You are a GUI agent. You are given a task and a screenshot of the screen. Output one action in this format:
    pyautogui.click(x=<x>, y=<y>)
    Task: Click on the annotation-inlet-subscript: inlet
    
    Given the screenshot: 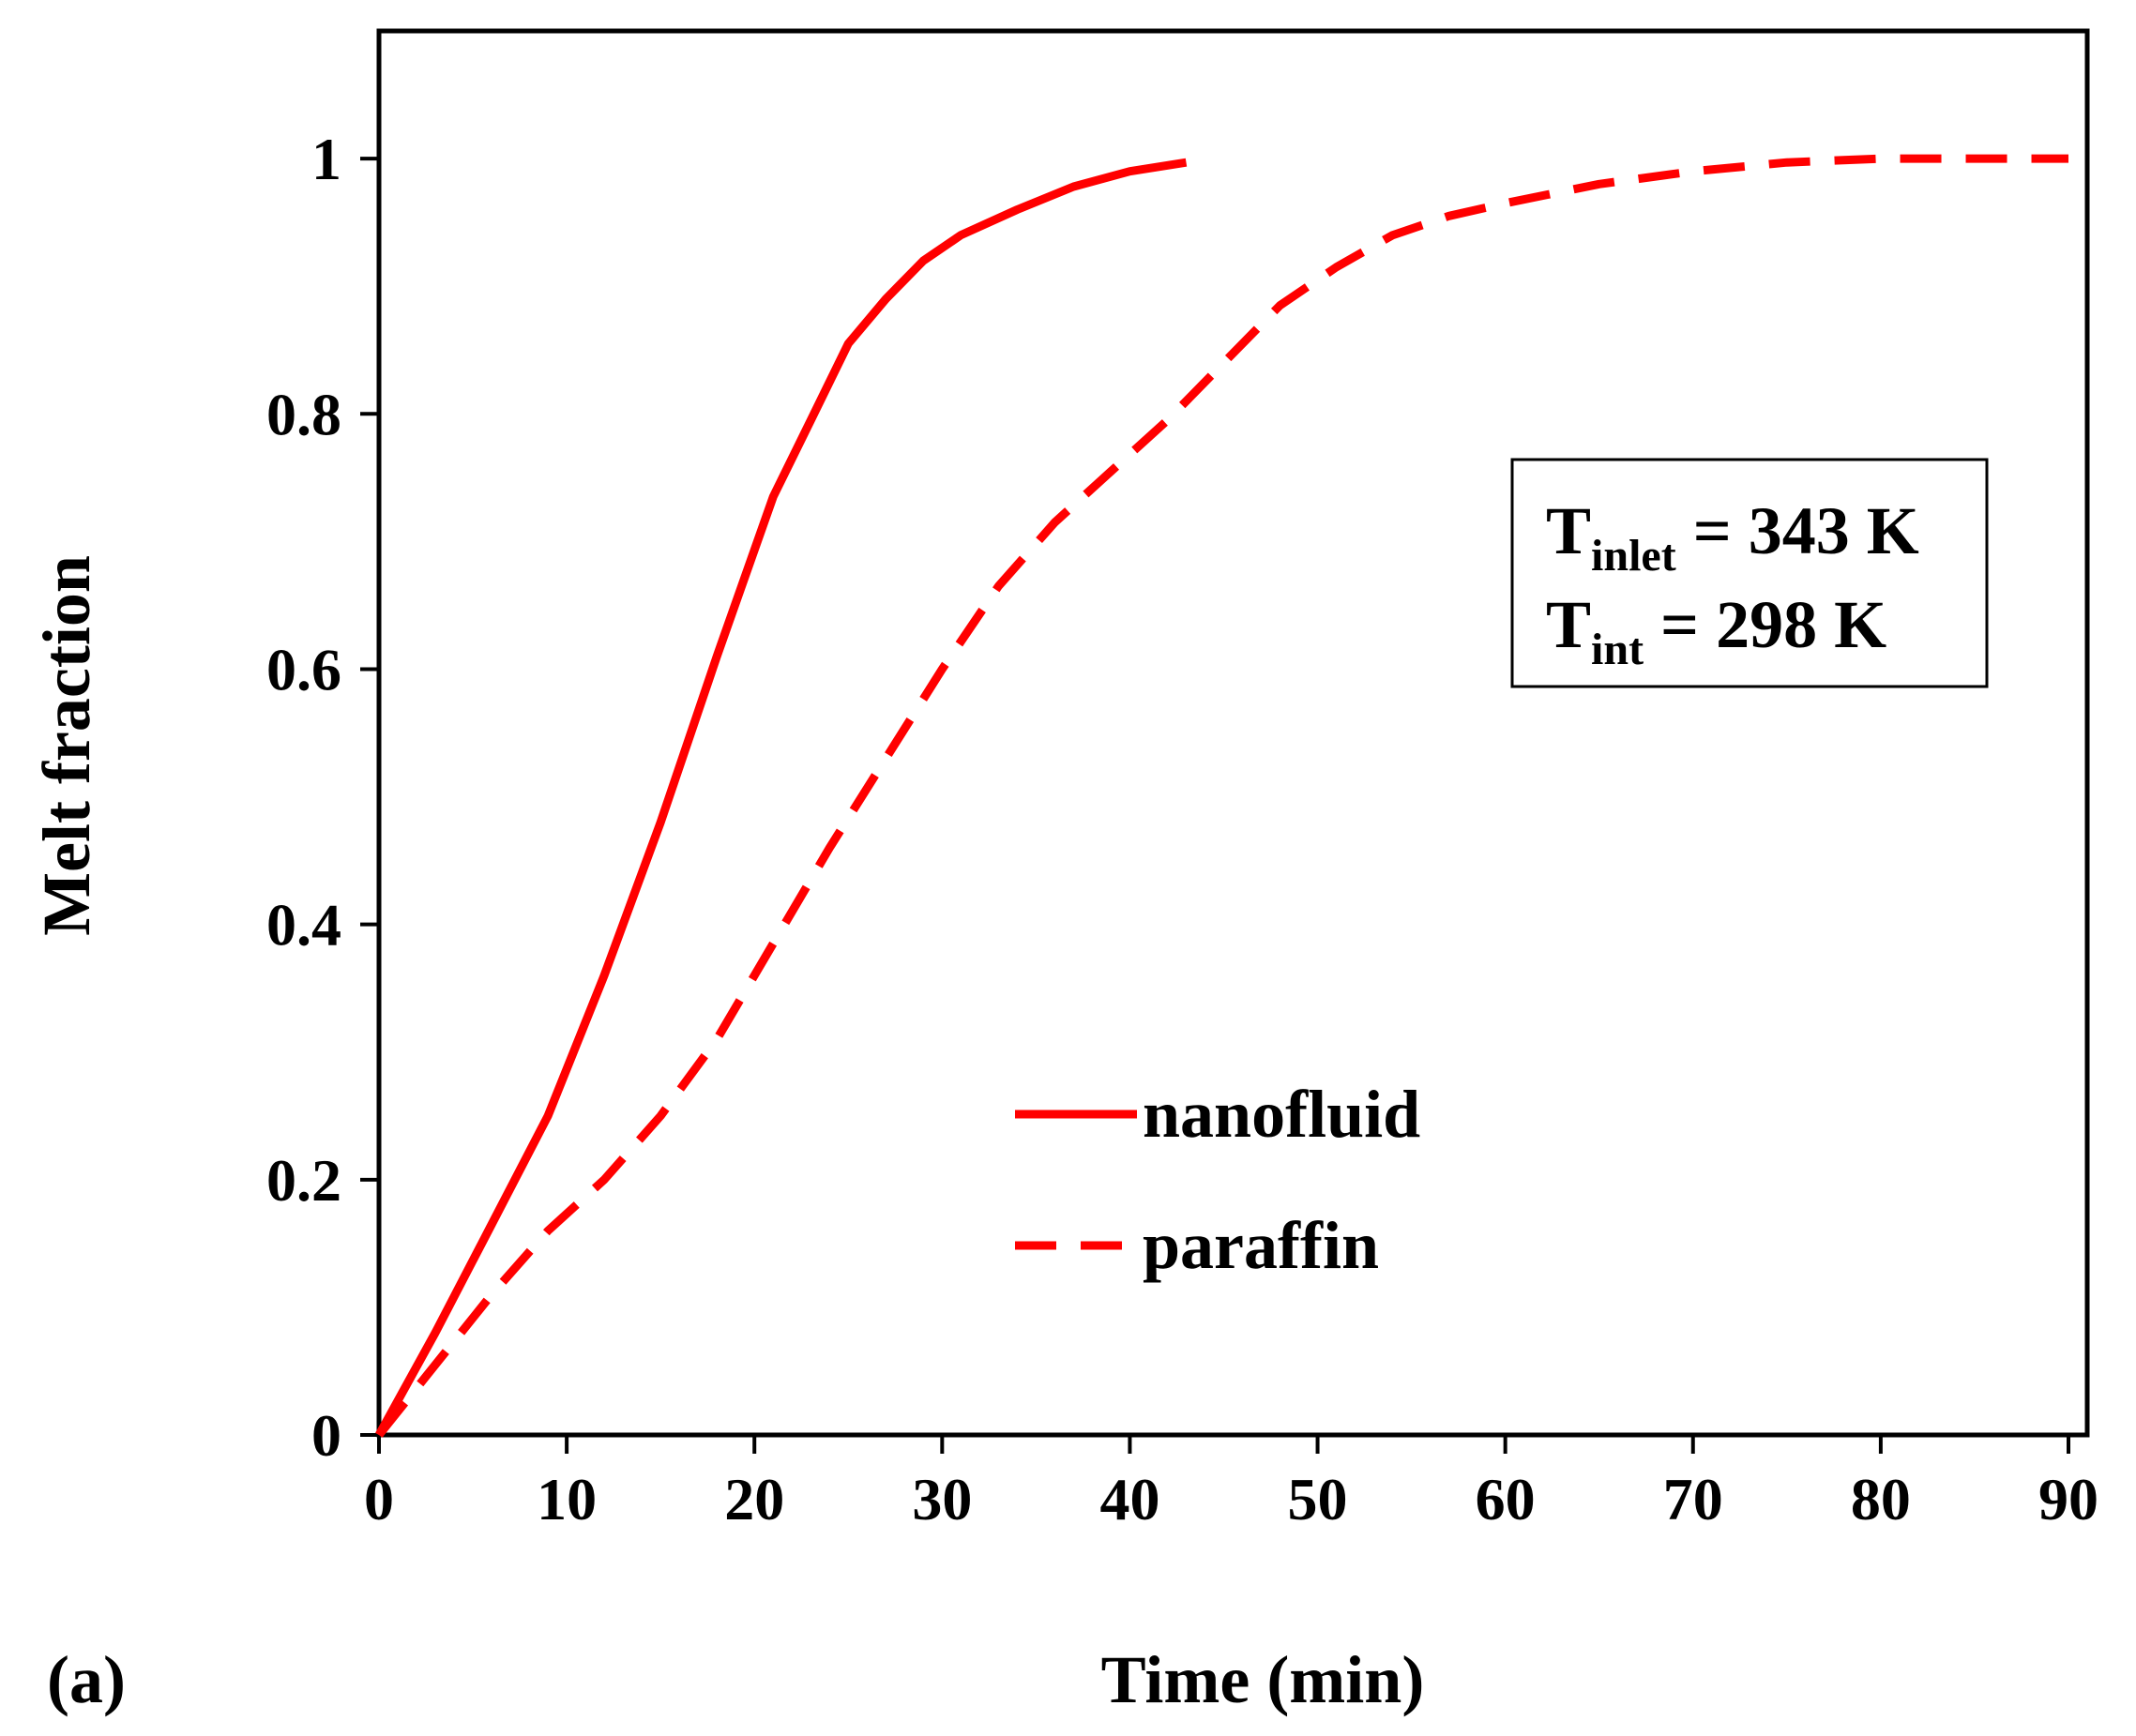 What is the action you would take?
    pyautogui.click(x=1633, y=556)
    